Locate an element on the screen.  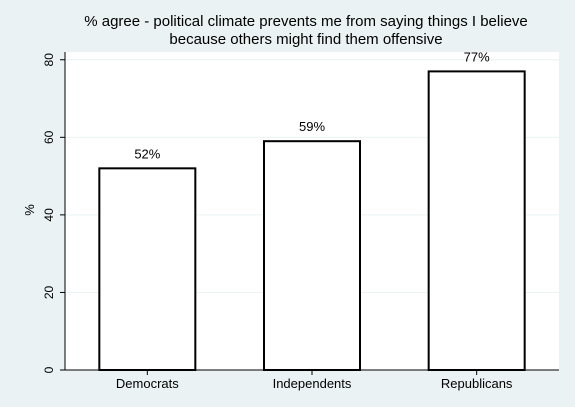
y-tick-label-80: 80 is located at coordinates (49, 60).